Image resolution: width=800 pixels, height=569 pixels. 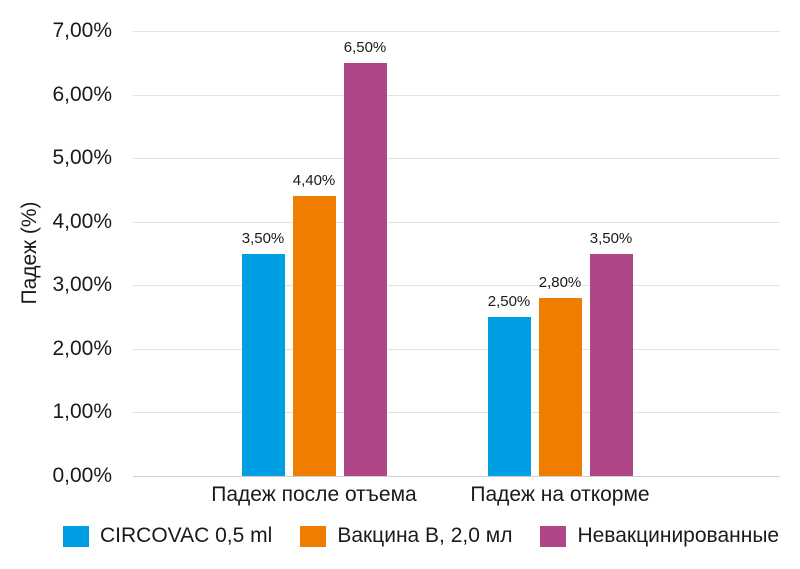 What do you see at coordinates (82, 348) in the screenshot?
I see `y-tick-label: 2,00%` at bounding box center [82, 348].